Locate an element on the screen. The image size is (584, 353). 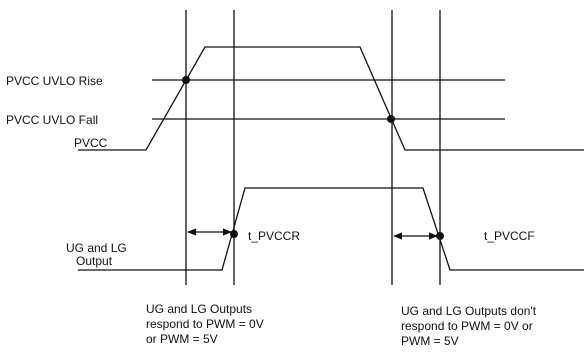
left-note-line3: or PWM = 5V is located at coordinates (182, 339).